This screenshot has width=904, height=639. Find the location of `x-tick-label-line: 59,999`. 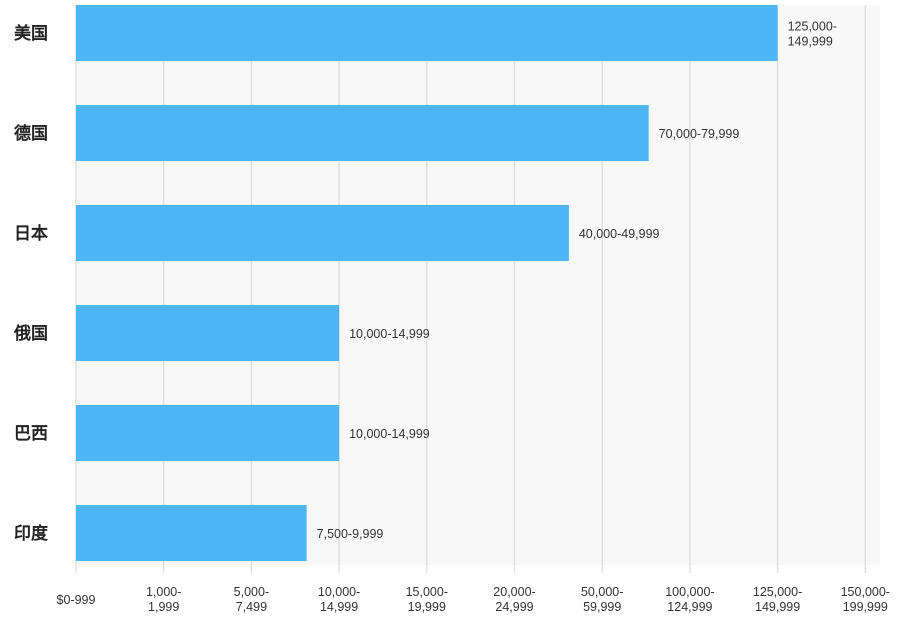

x-tick-label-line: 59,999 is located at coordinates (602, 607).